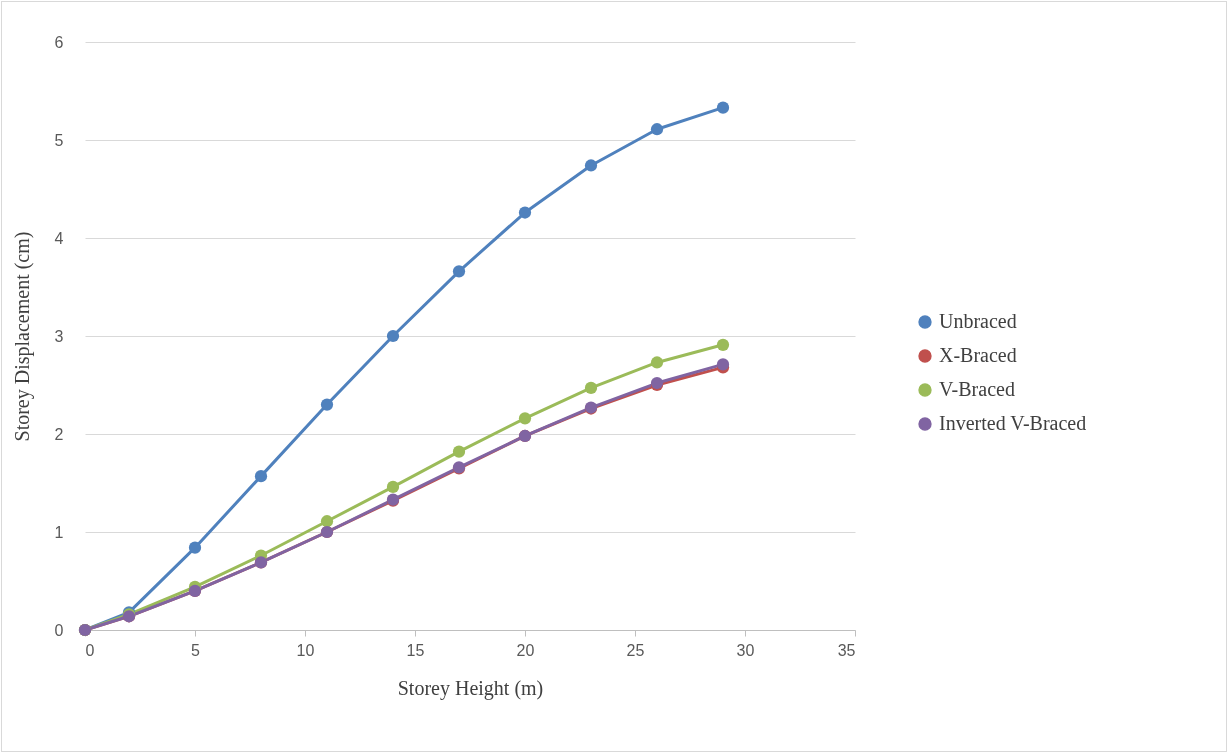  I want to click on y-tick-label: 5, so click(59, 140).